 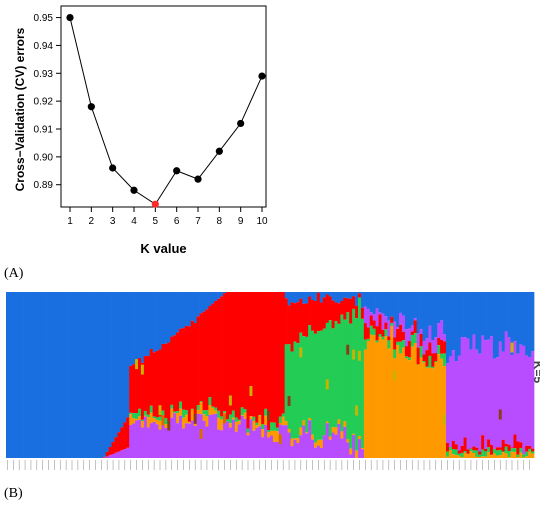 What do you see at coordinates (166, 111) in the screenshot?
I see `cv-error-line` at bounding box center [166, 111].